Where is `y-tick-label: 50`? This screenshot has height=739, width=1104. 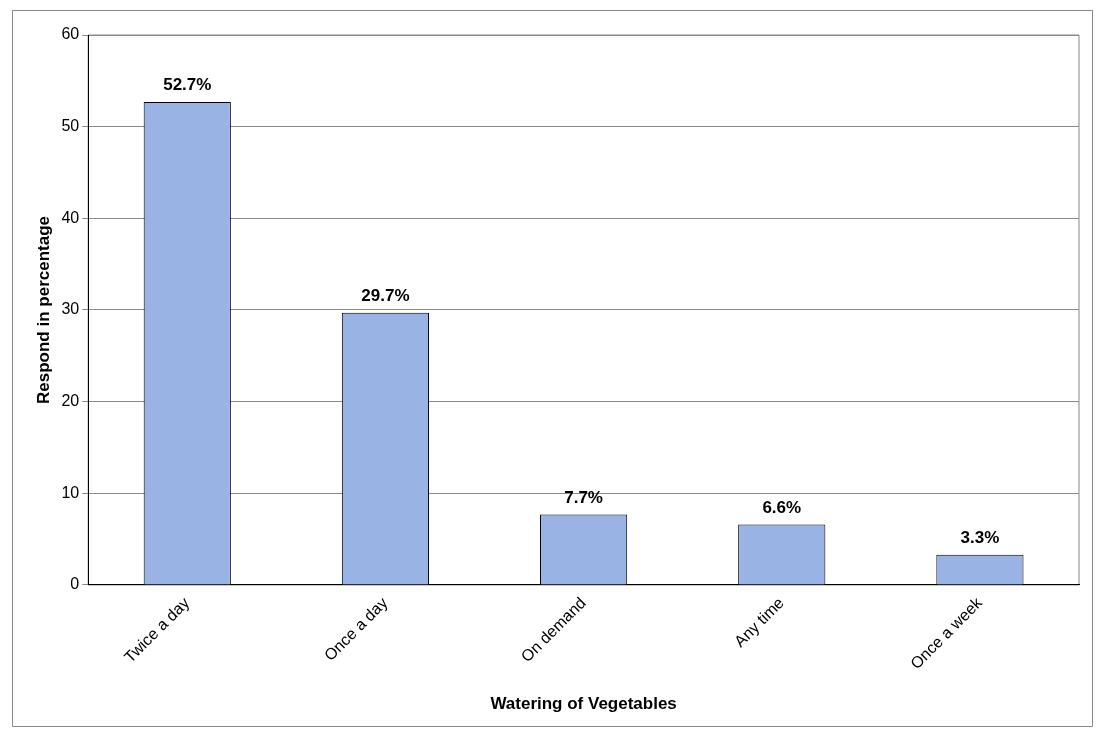 y-tick-label: 50 is located at coordinates (70, 126).